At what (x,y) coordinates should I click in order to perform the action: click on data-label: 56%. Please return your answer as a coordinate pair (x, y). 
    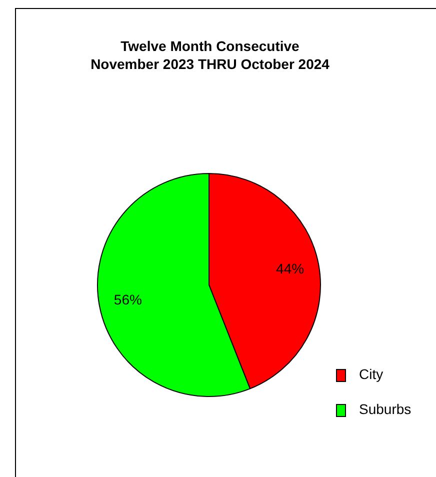
    Looking at the image, I should click on (128, 299).